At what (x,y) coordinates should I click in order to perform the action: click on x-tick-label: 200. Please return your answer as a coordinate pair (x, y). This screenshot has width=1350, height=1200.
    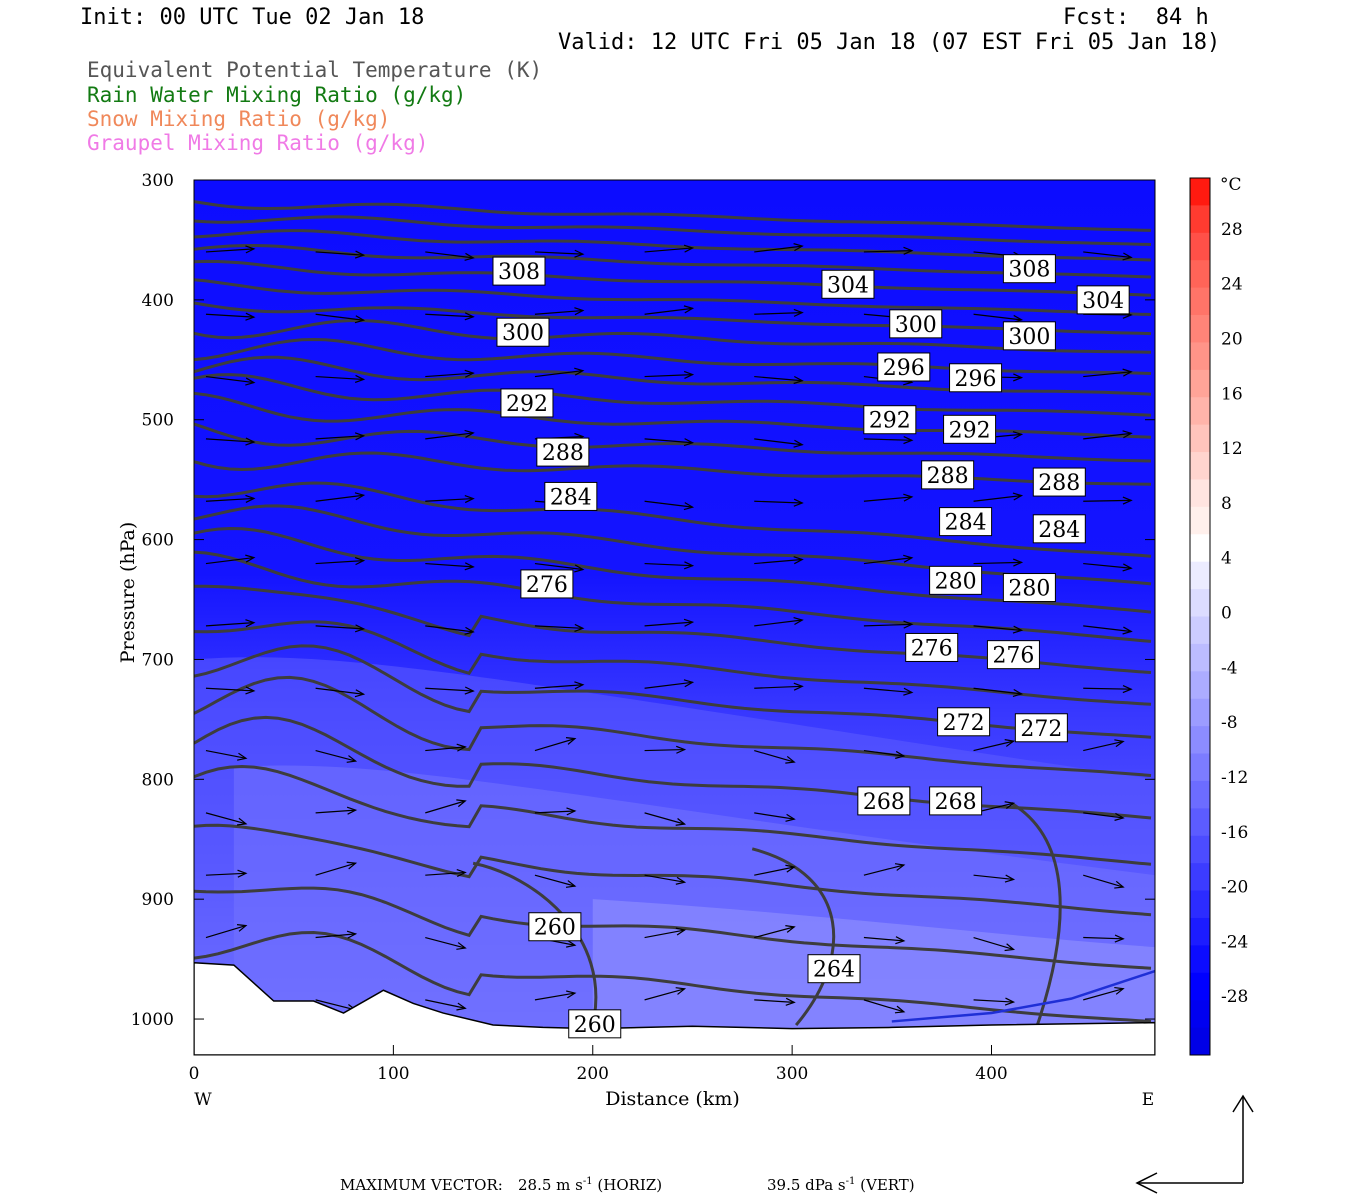
    Looking at the image, I should click on (593, 1074).